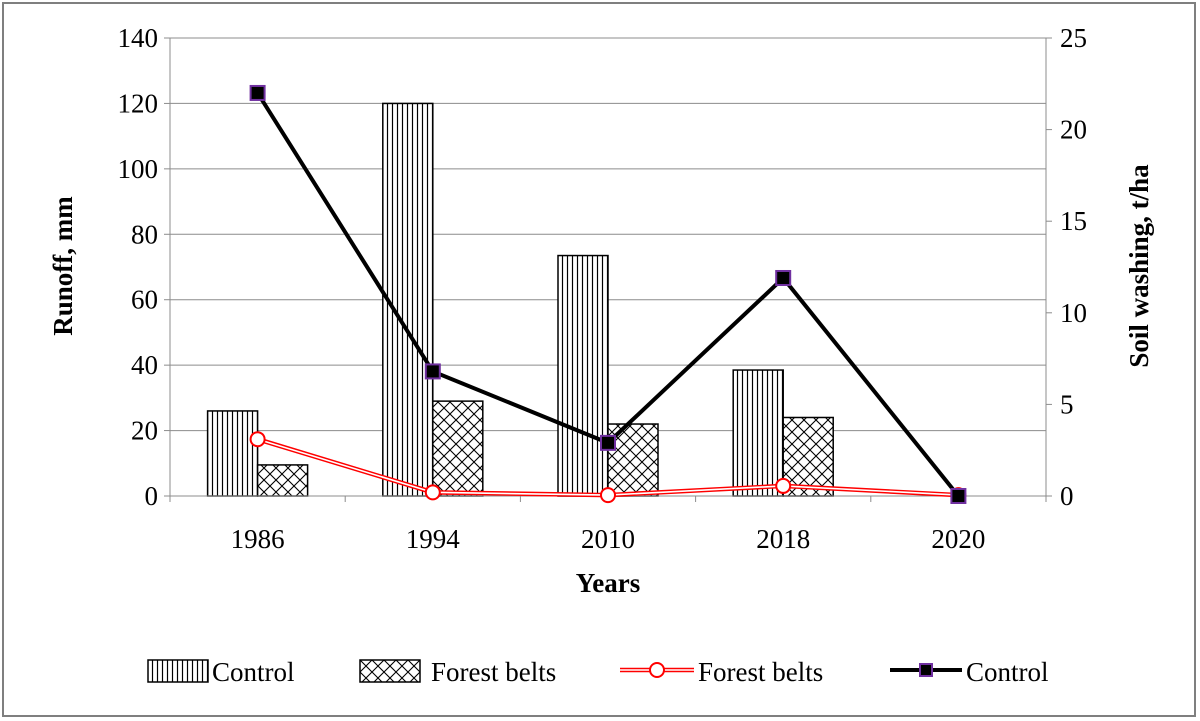 The image size is (1200, 721). I want to click on y-tick-label: 60, so click(144, 300).